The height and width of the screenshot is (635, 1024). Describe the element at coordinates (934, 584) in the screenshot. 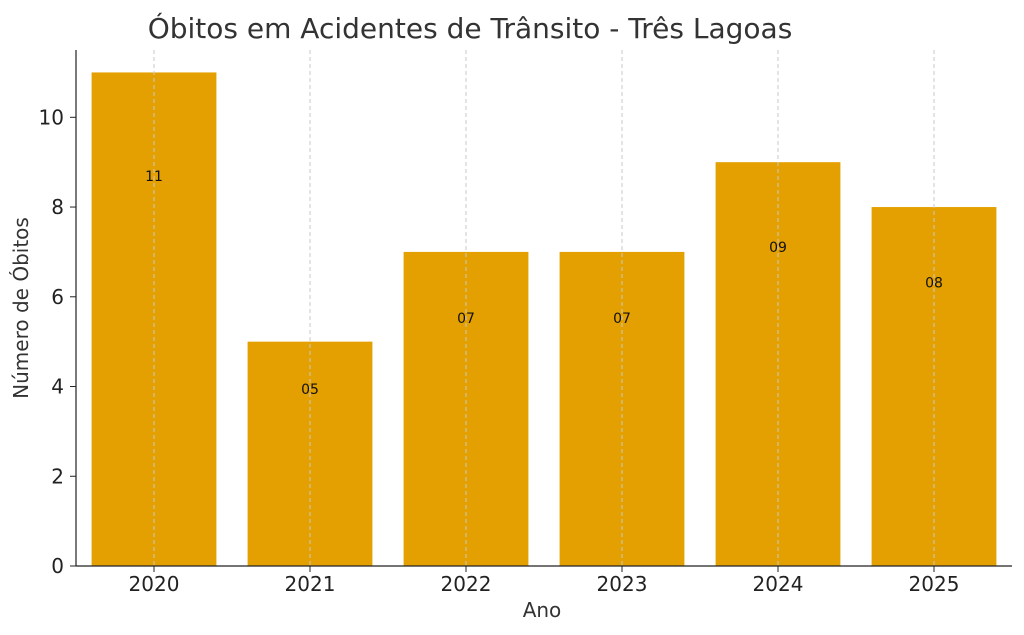

I see `x-tick-label-2025: 2025` at that location.